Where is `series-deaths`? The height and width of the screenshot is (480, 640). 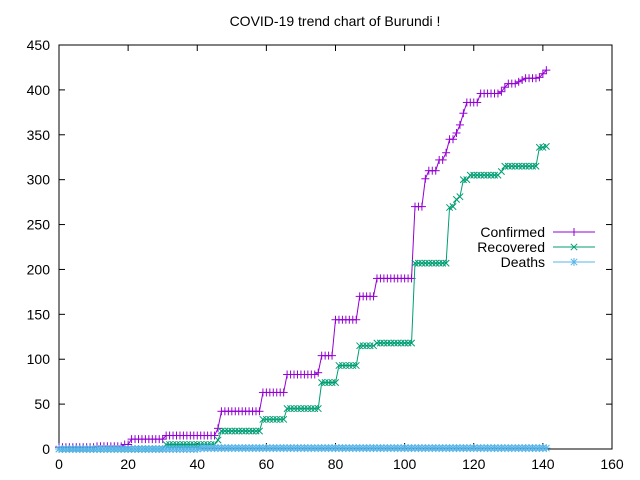
series-deaths is located at coordinates (303, 448).